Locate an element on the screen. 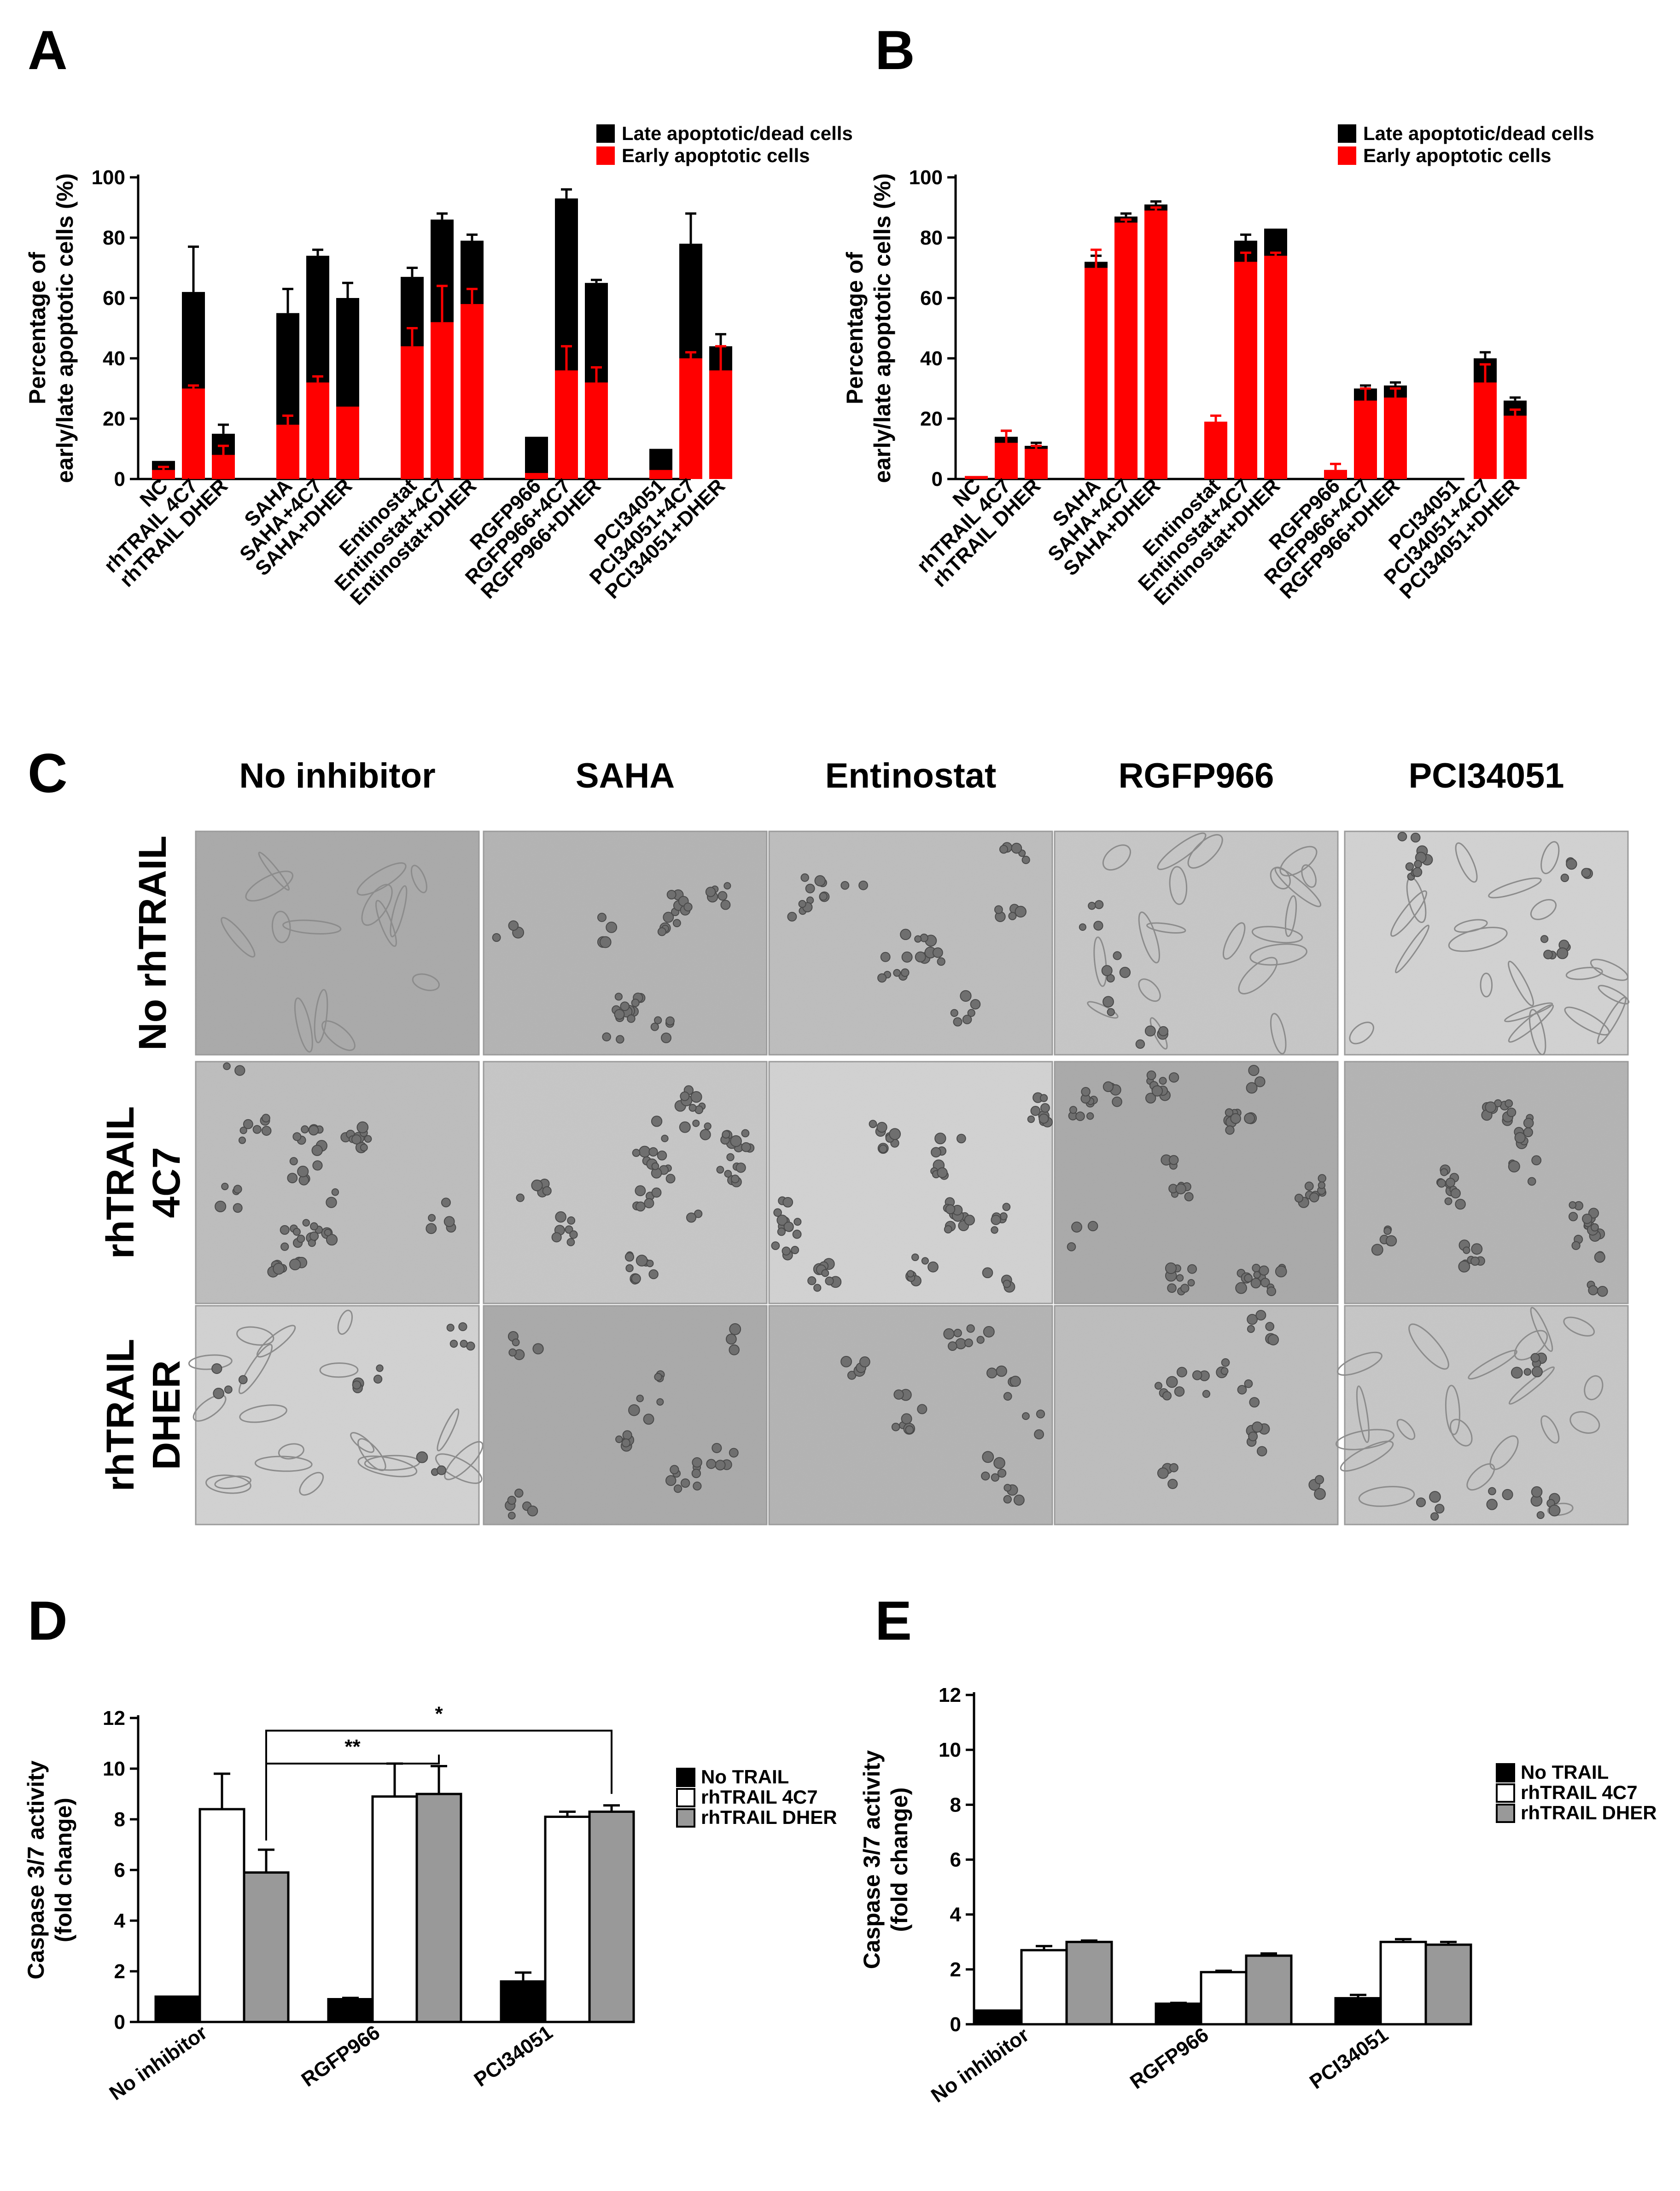  legend-swatch-late is located at coordinates (1347, 133).